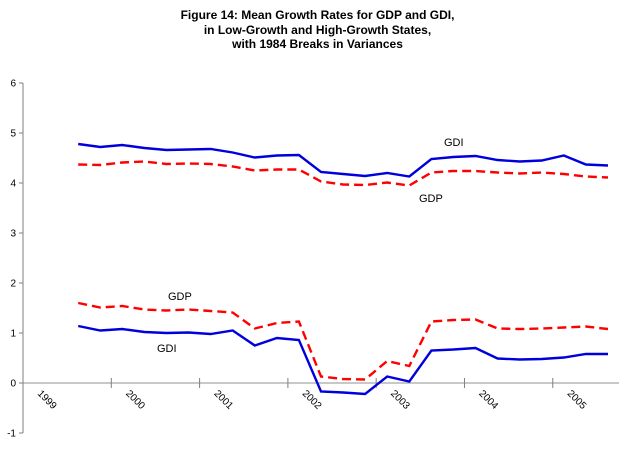  What do you see at coordinates (13, 284) in the screenshot?
I see `y-tick-label: 2` at bounding box center [13, 284].